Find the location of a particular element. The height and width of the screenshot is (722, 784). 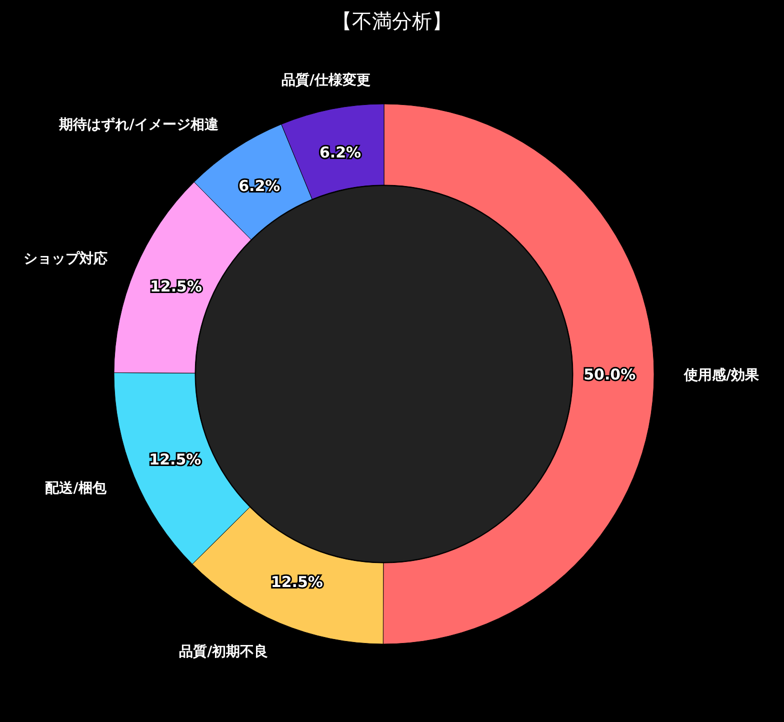

slice-label: 期待はずれ/イメージ相違 is located at coordinates (139, 124).